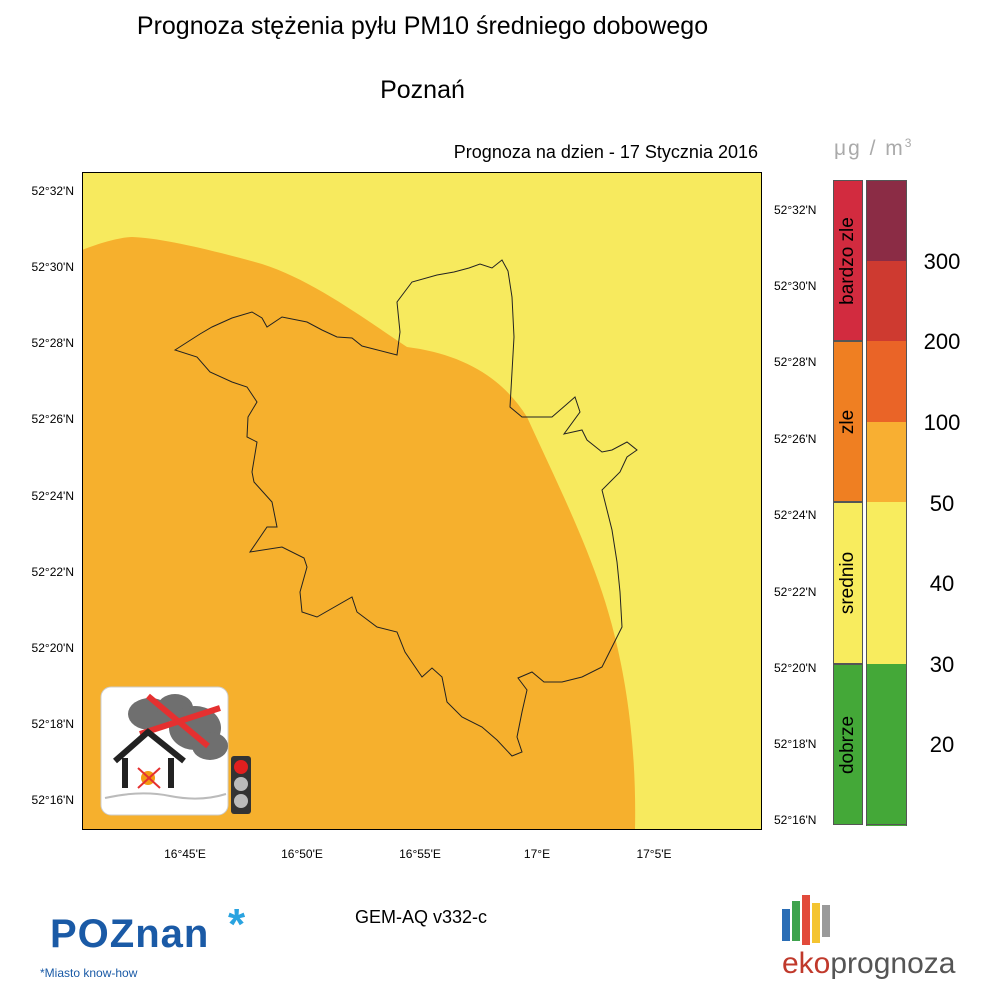  What do you see at coordinates (874, 148) in the screenshot?
I see `units-label: μg / m3` at bounding box center [874, 148].